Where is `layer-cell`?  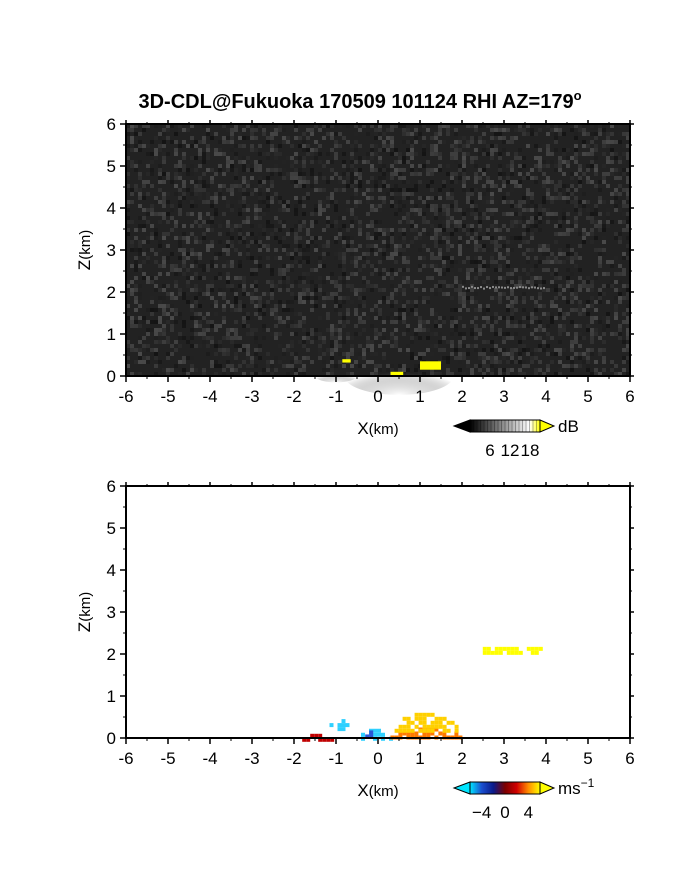 layer-cell is located at coordinates (493, 286).